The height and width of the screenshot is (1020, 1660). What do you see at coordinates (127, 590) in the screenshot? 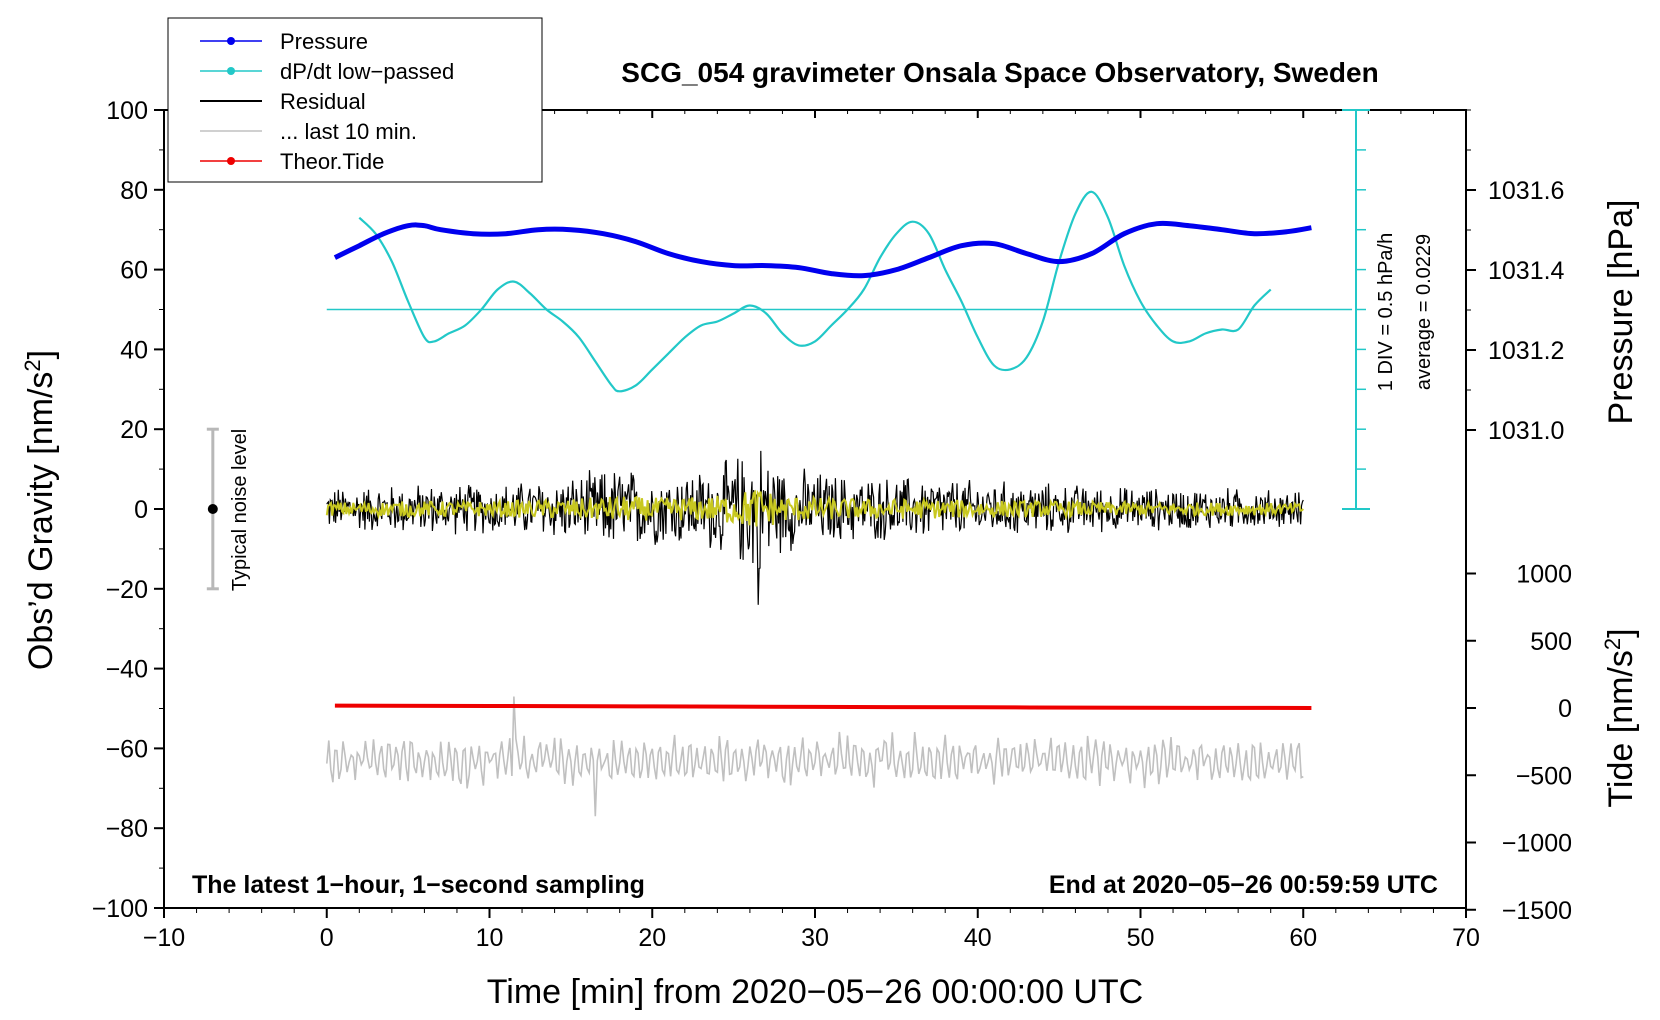
I see `y-tick-label-6: −20` at bounding box center [127, 590].